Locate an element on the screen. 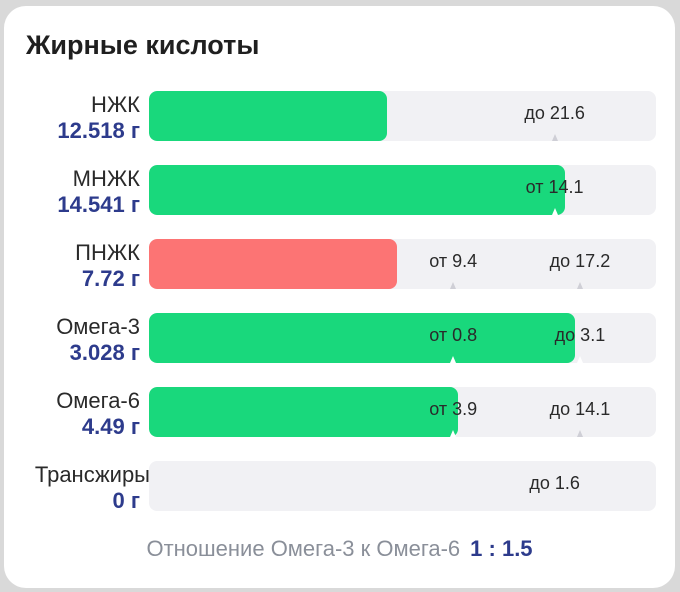  range-marker-label: до 1.6 is located at coordinates (554, 483).